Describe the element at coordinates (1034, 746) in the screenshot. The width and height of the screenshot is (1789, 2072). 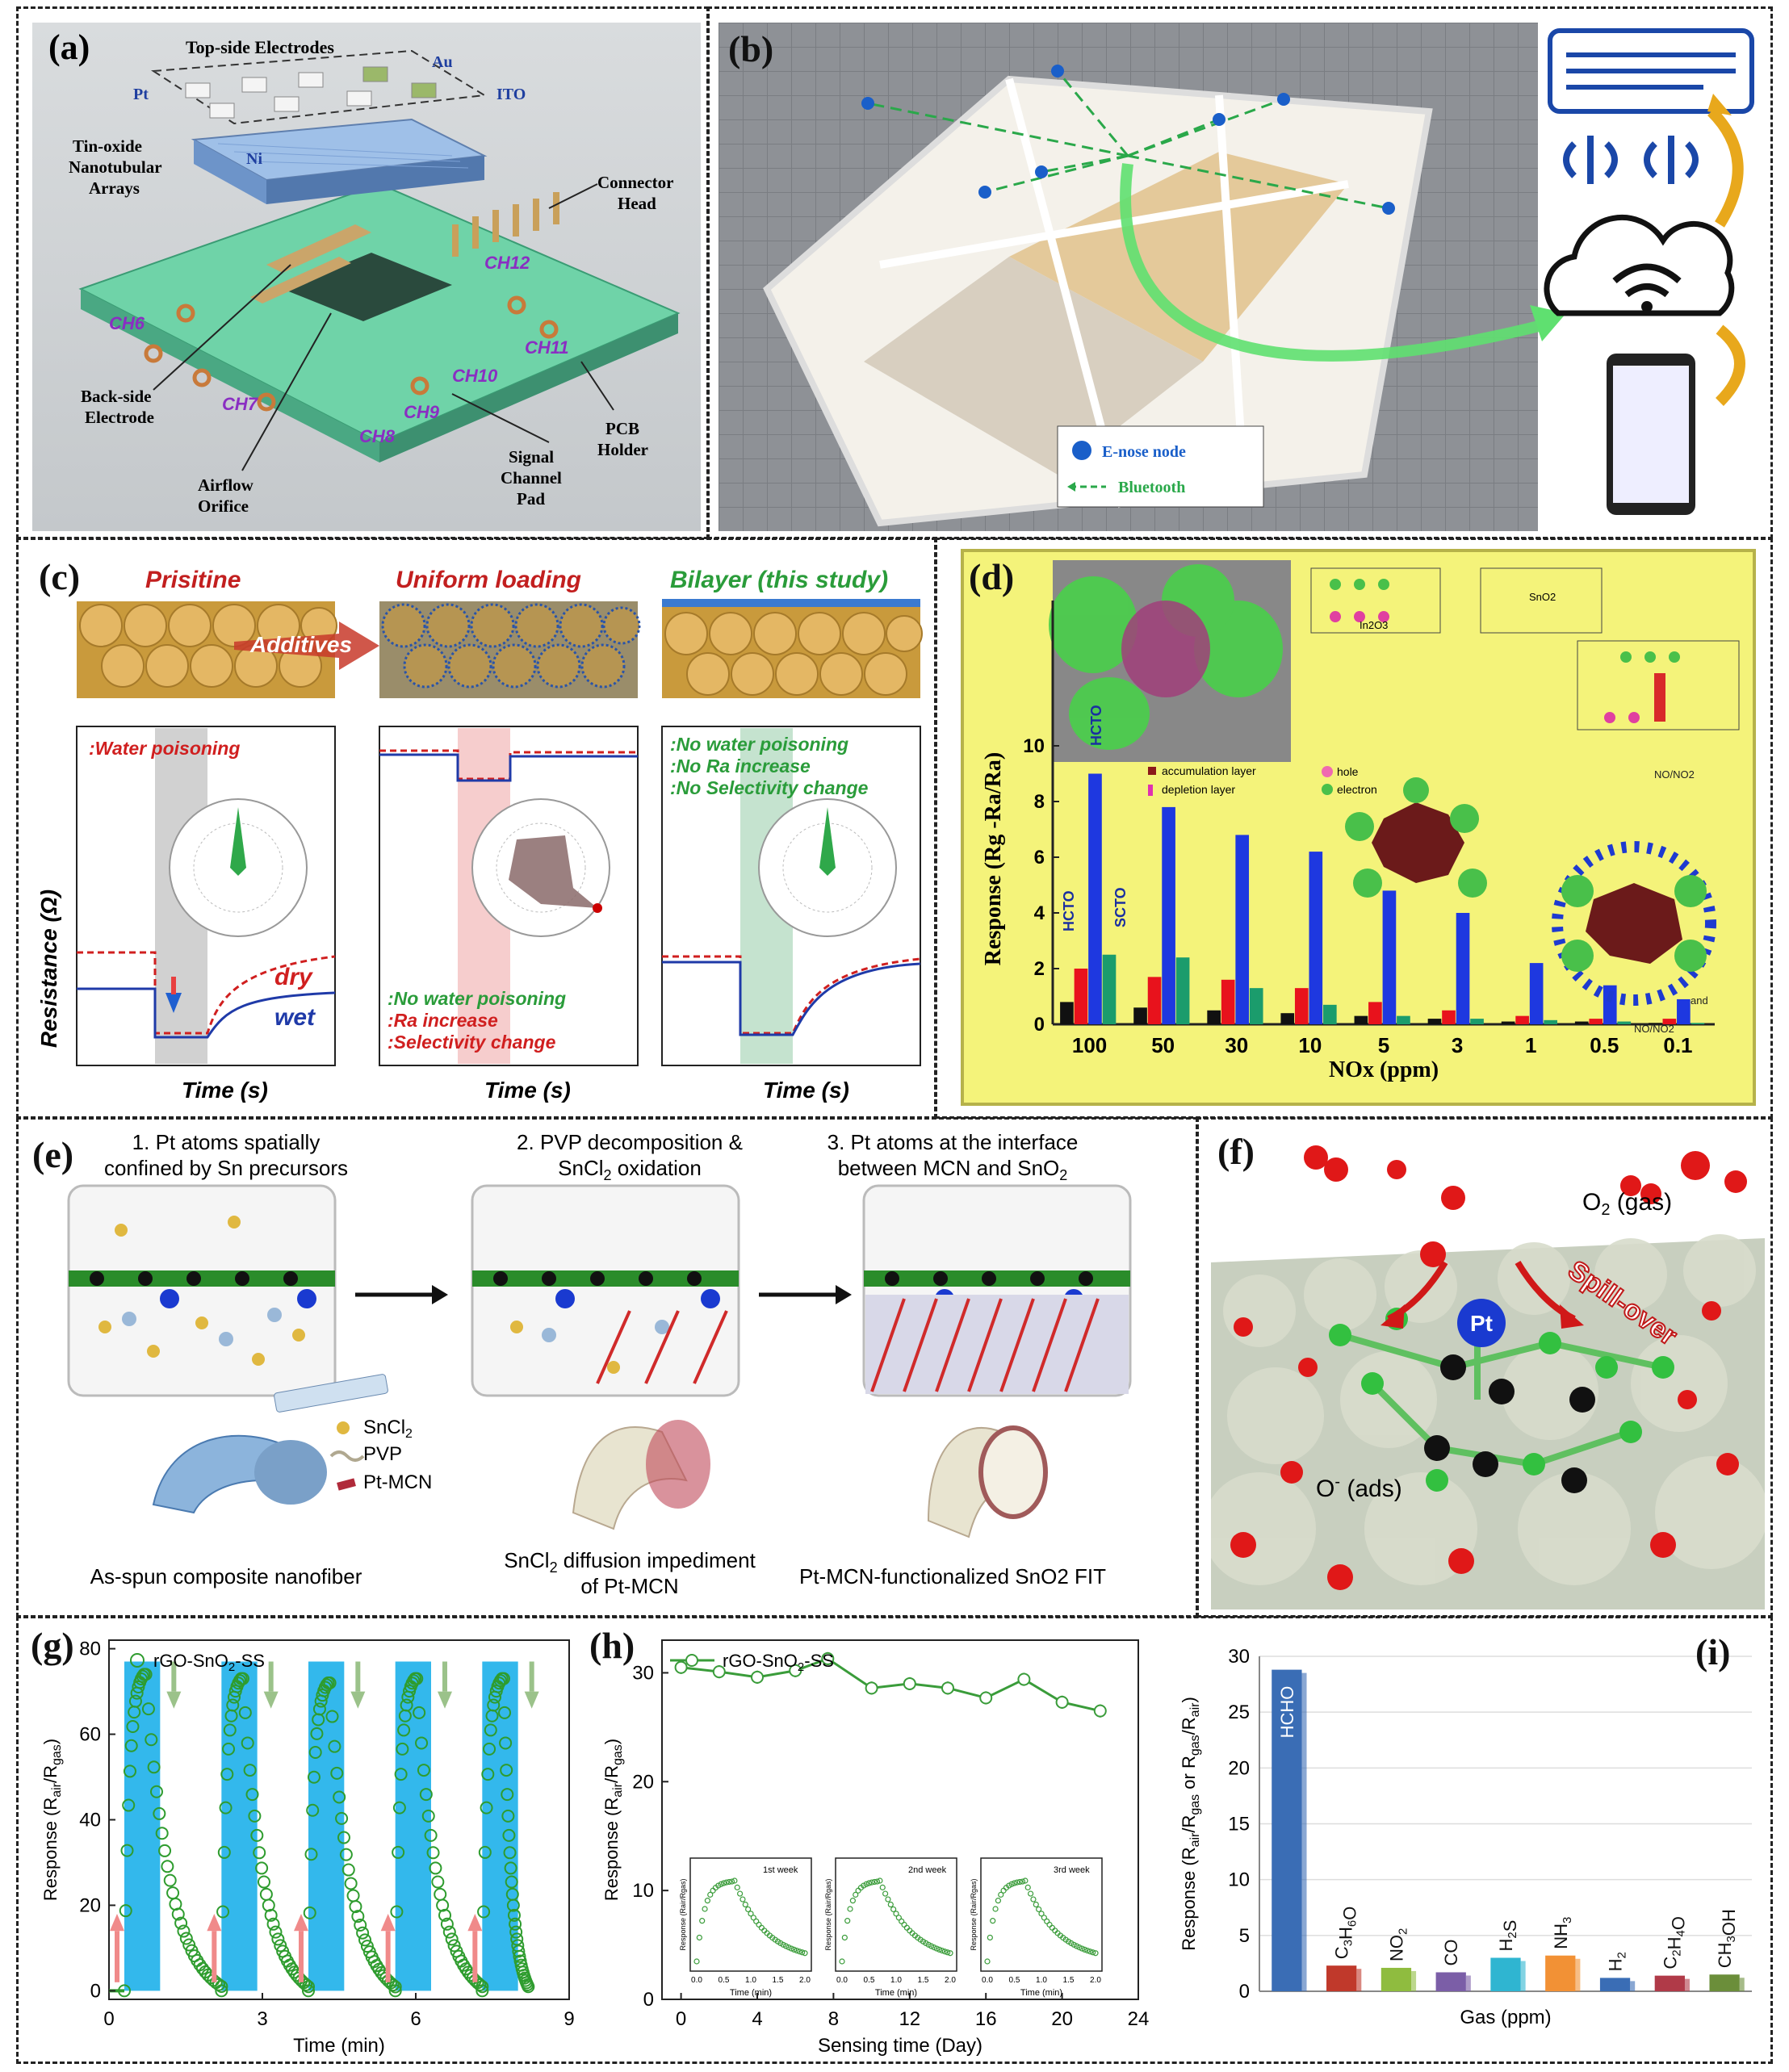
I see `d-ytick: 10` at that location.